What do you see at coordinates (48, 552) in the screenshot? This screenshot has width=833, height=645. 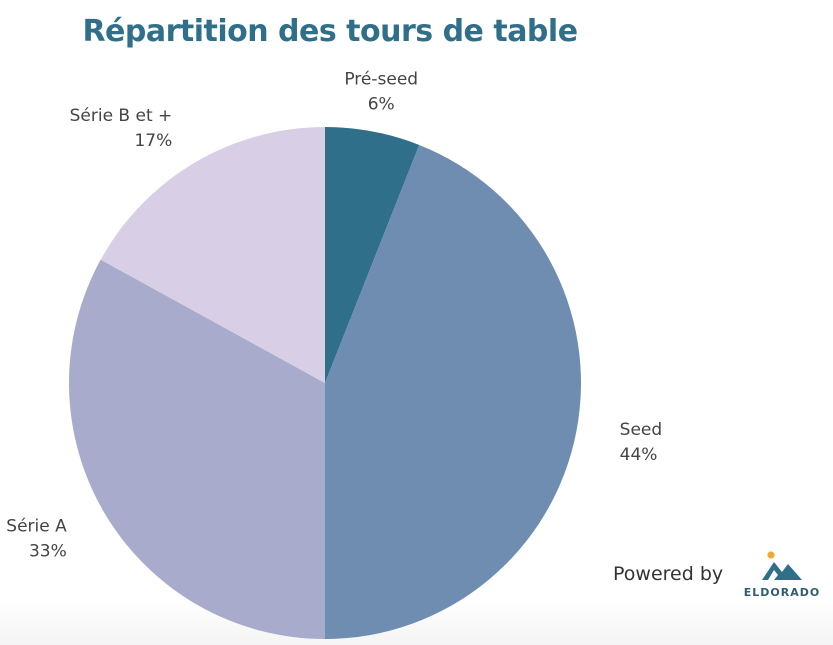 I see `slice-value-serie-a: 33%` at bounding box center [48, 552].